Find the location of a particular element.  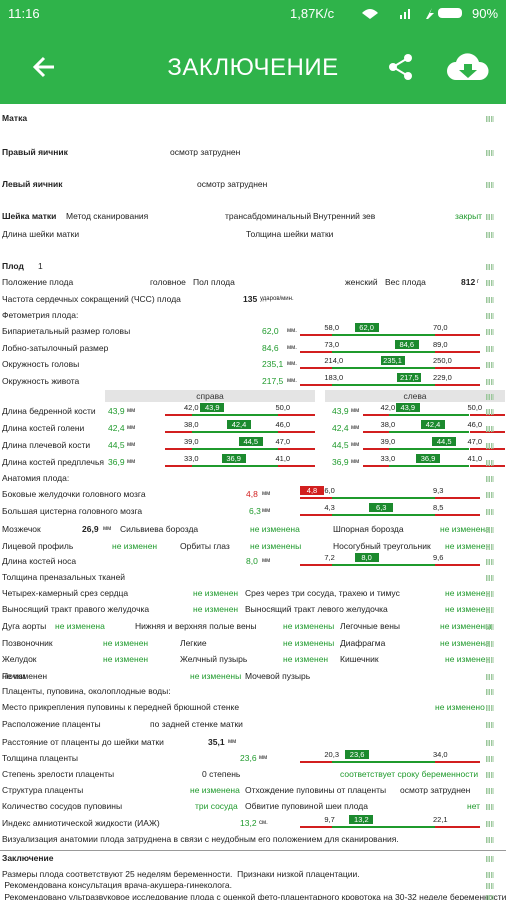

back-button is located at coordinates (45, 67).